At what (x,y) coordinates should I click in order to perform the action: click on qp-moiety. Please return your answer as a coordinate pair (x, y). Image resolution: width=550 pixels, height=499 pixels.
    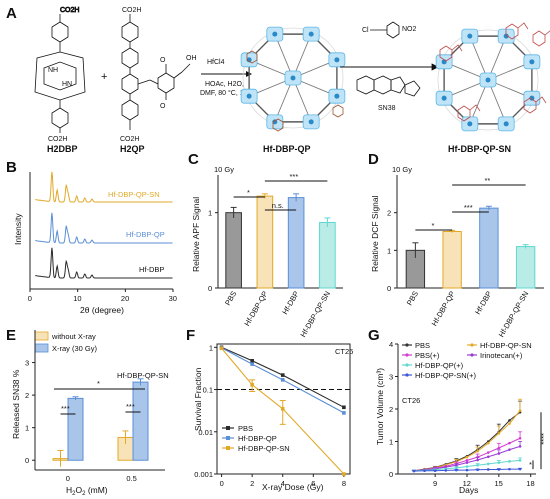
    Looking at the image, I should click on (278, 125).